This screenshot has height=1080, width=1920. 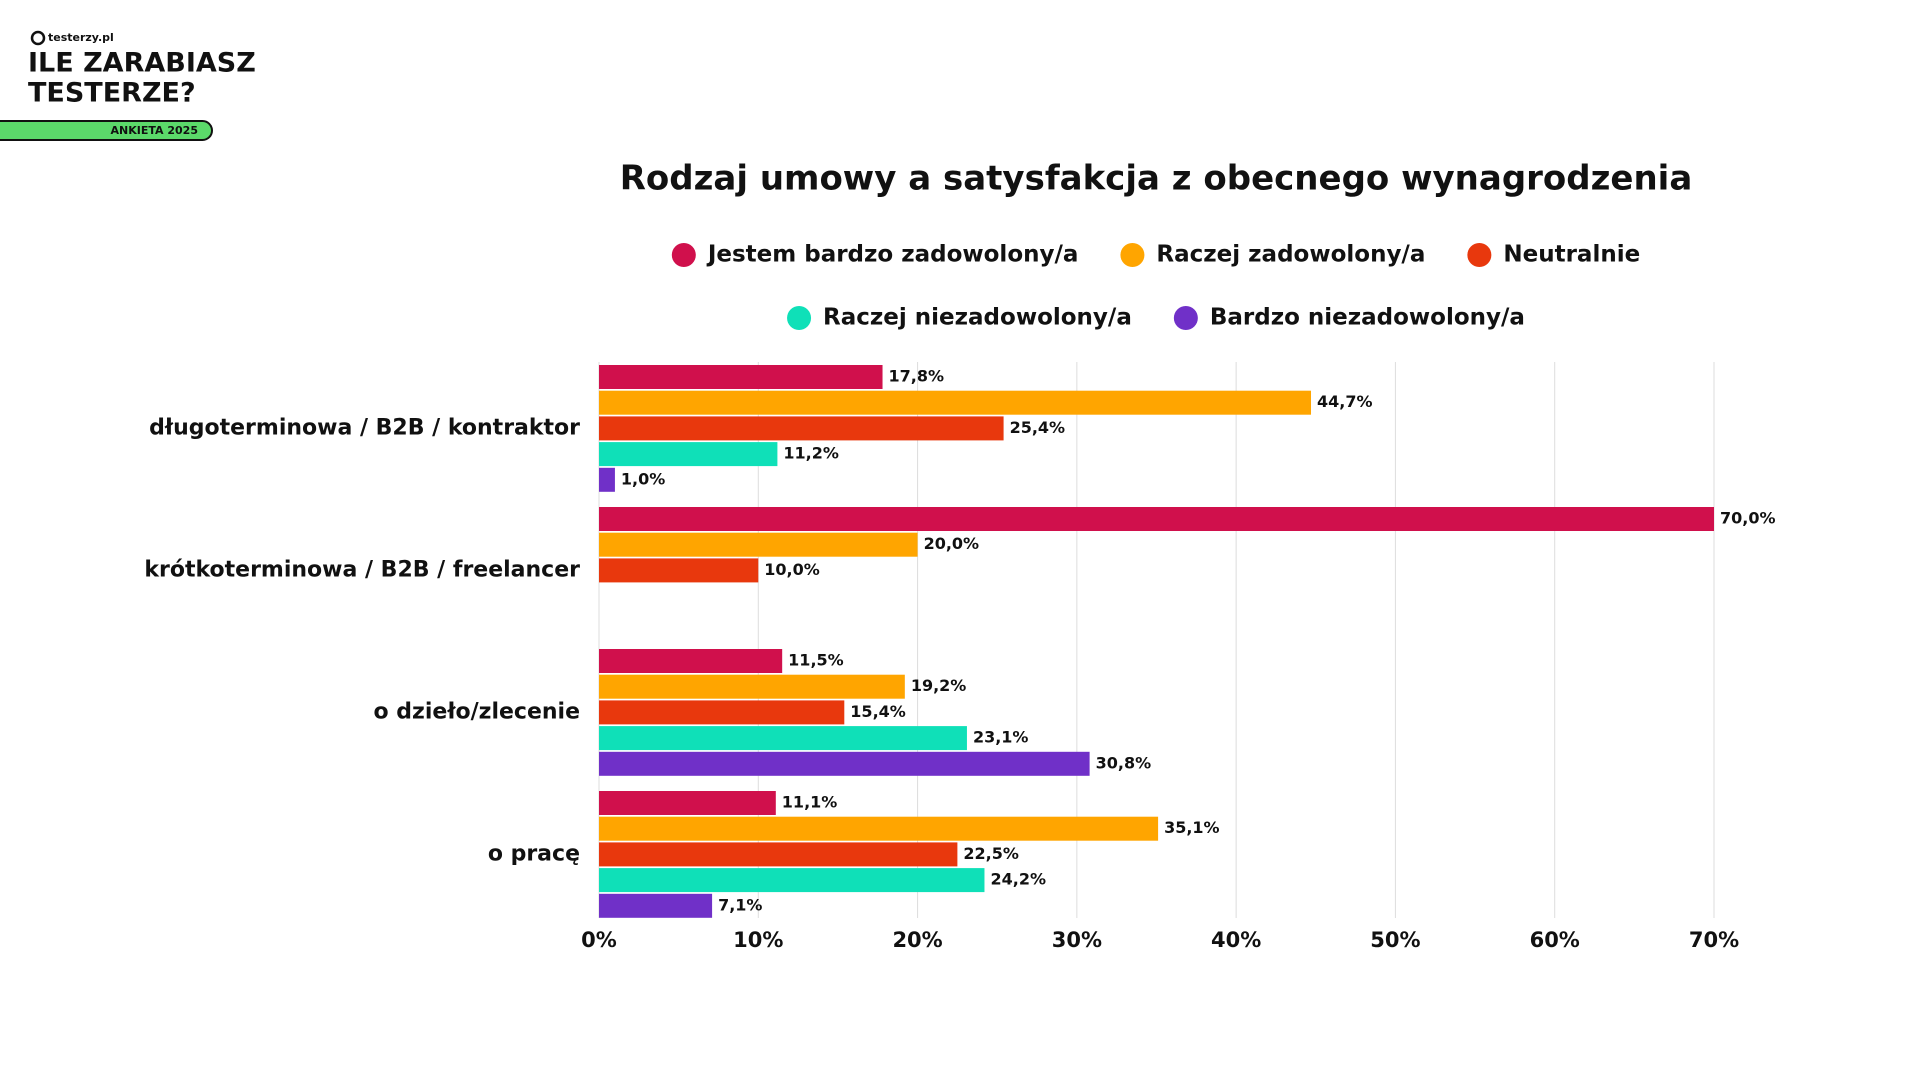 What do you see at coordinates (643, 478) in the screenshot?
I see `data-label: 1,0%` at bounding box center [643, 478].